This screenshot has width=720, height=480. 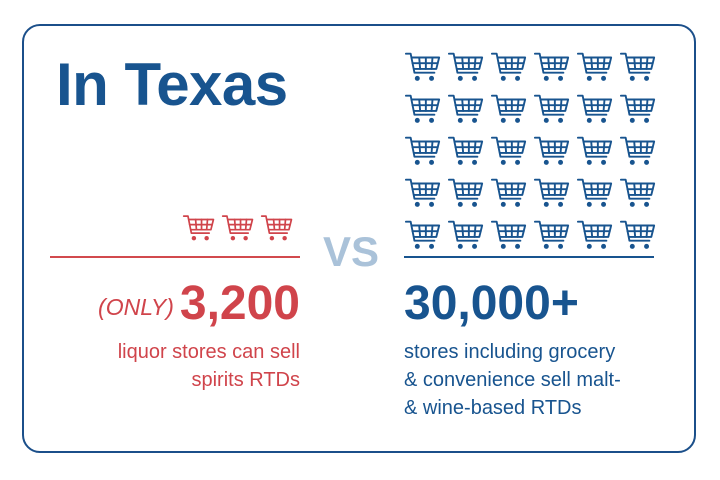 What do you see at coordinates (510, 352) in the screenshot?
I see `right-desc-line: stores including grocery` at bounding box center [510, 352].